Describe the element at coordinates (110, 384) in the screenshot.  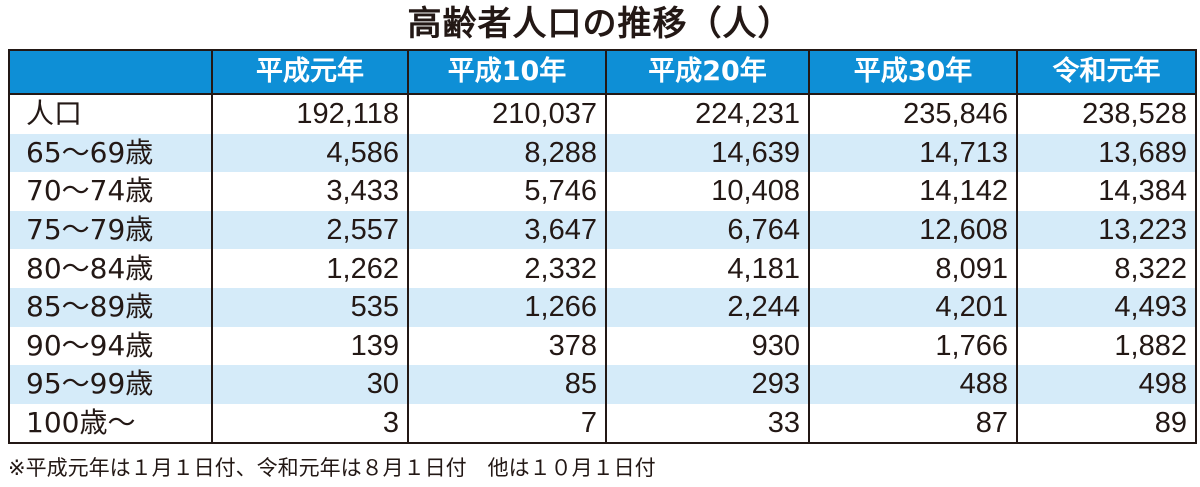
I see `row-label: 95～99歳` at that location.